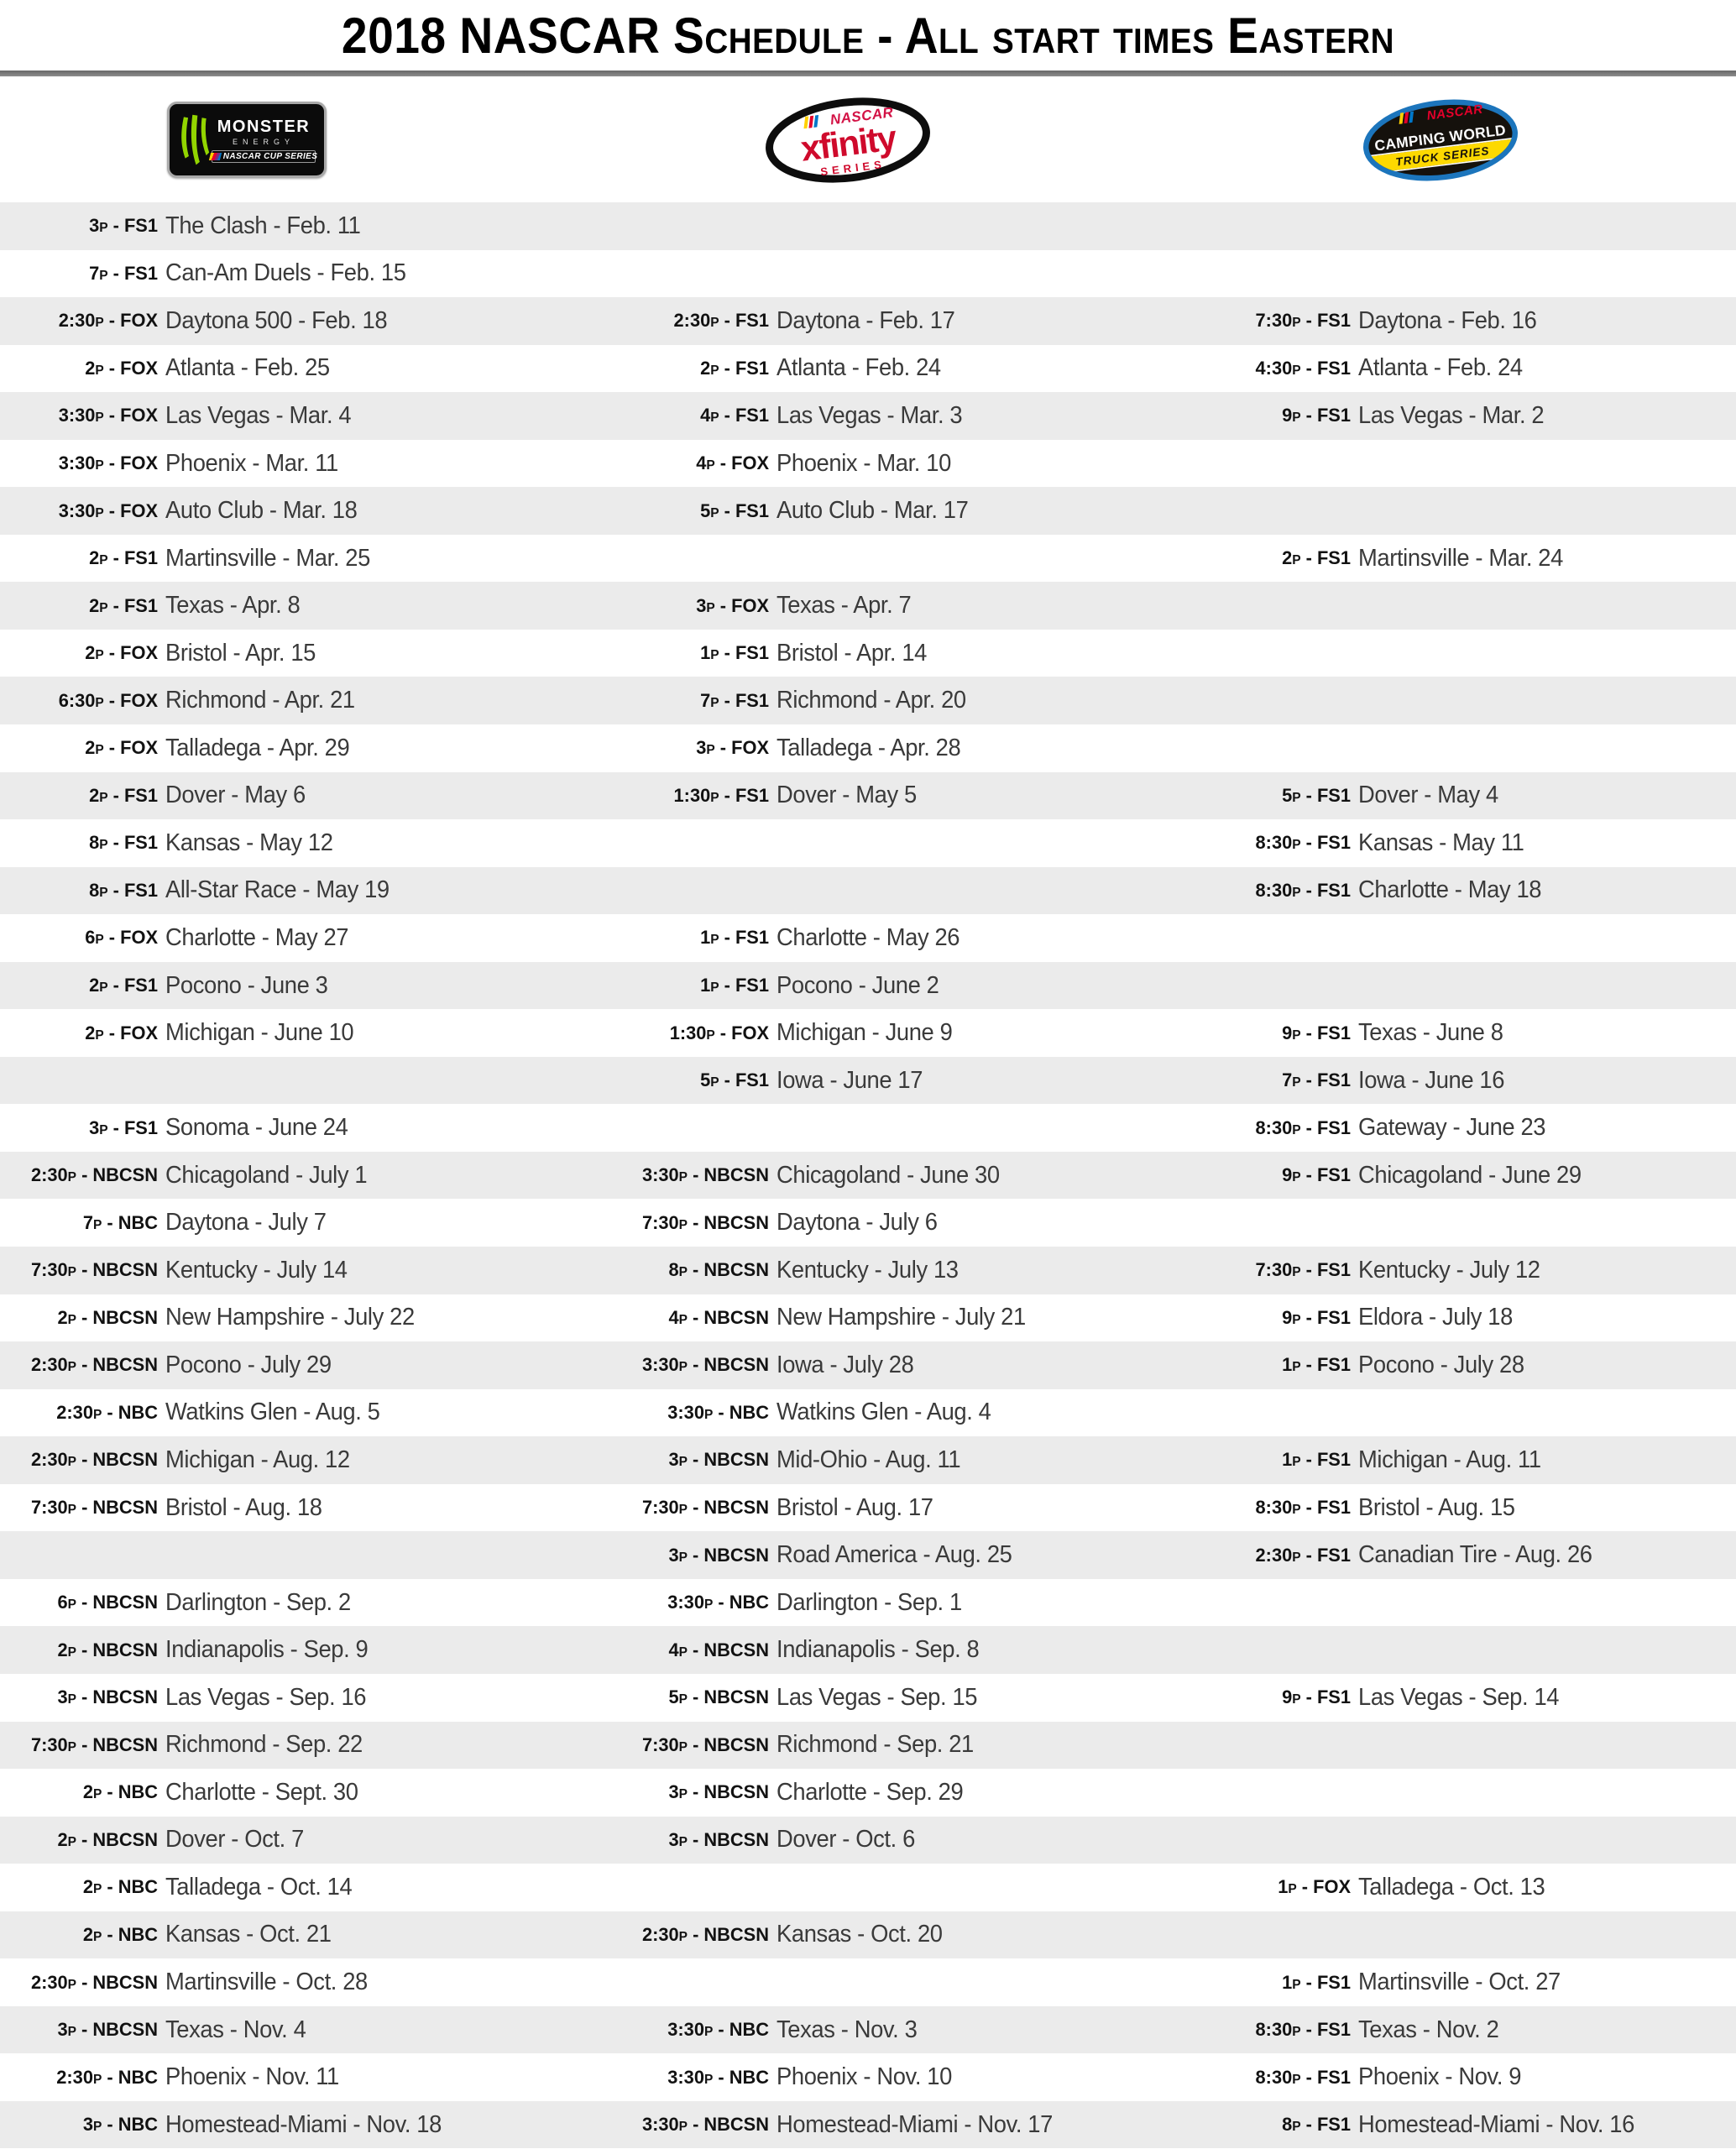  I want to click on time-network: 2p - FS1, so click(1316, 558).